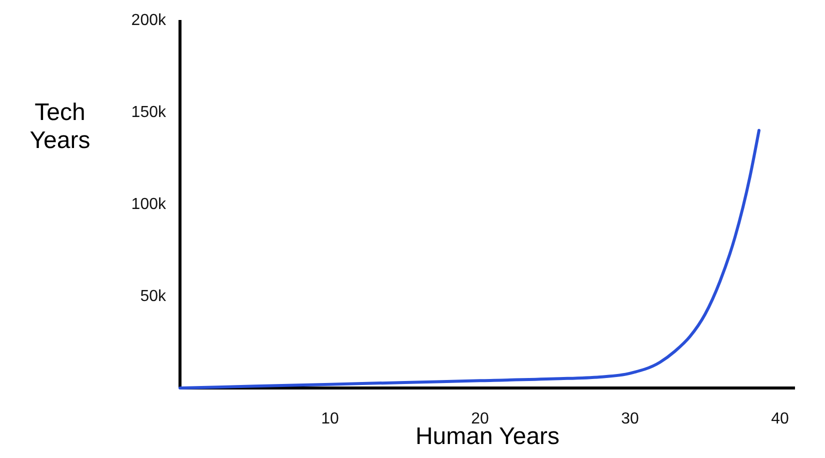 Image resolution: width=825 pixels, height=458 pixels. I want to click on y-tick-label: 150k, so click(149, 113).